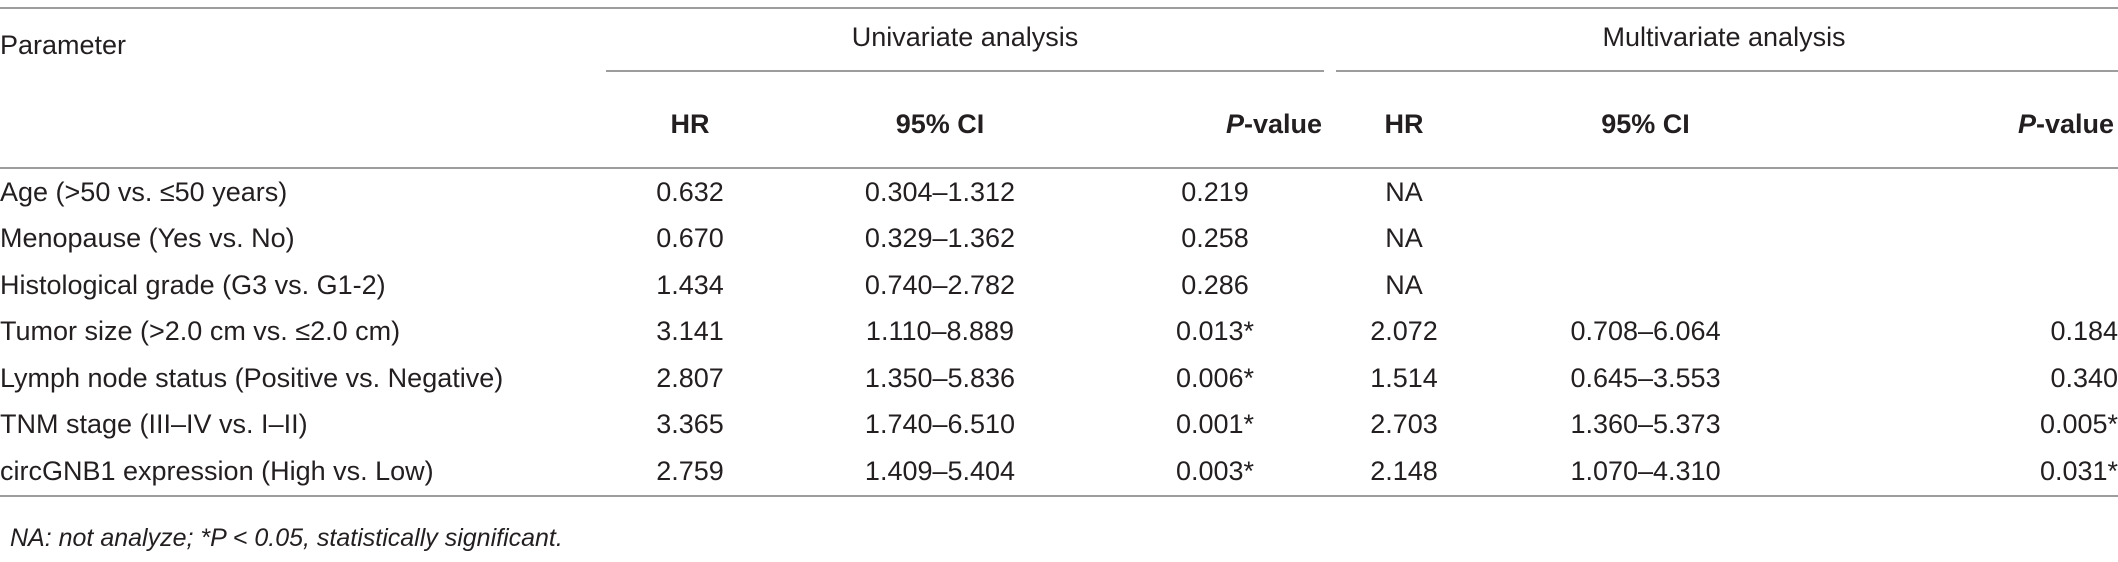 The image size is (2118, 562). Describe the element at coordinates (940, 424) in the screenshot. I see `univariate-ci-cell: 1.740–6.510` at that location.